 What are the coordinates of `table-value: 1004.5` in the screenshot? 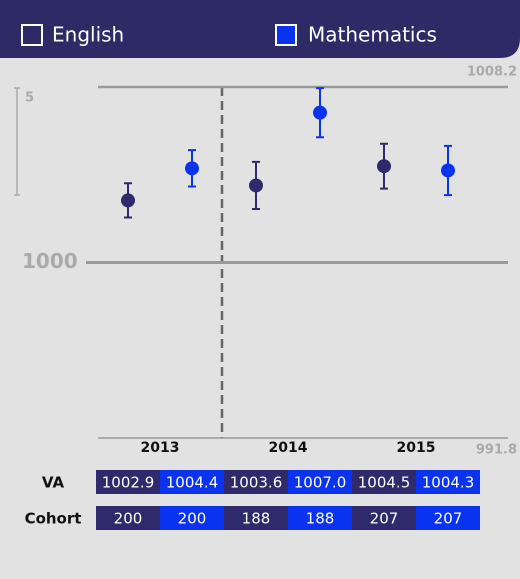 It's located at (384, 483).